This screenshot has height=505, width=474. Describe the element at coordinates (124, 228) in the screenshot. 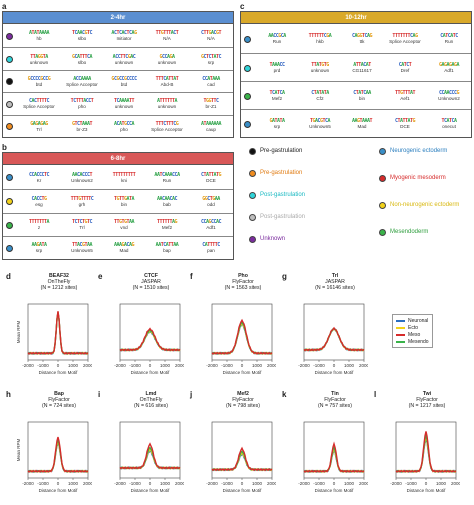

I see `motif-name: vnd` at that location.